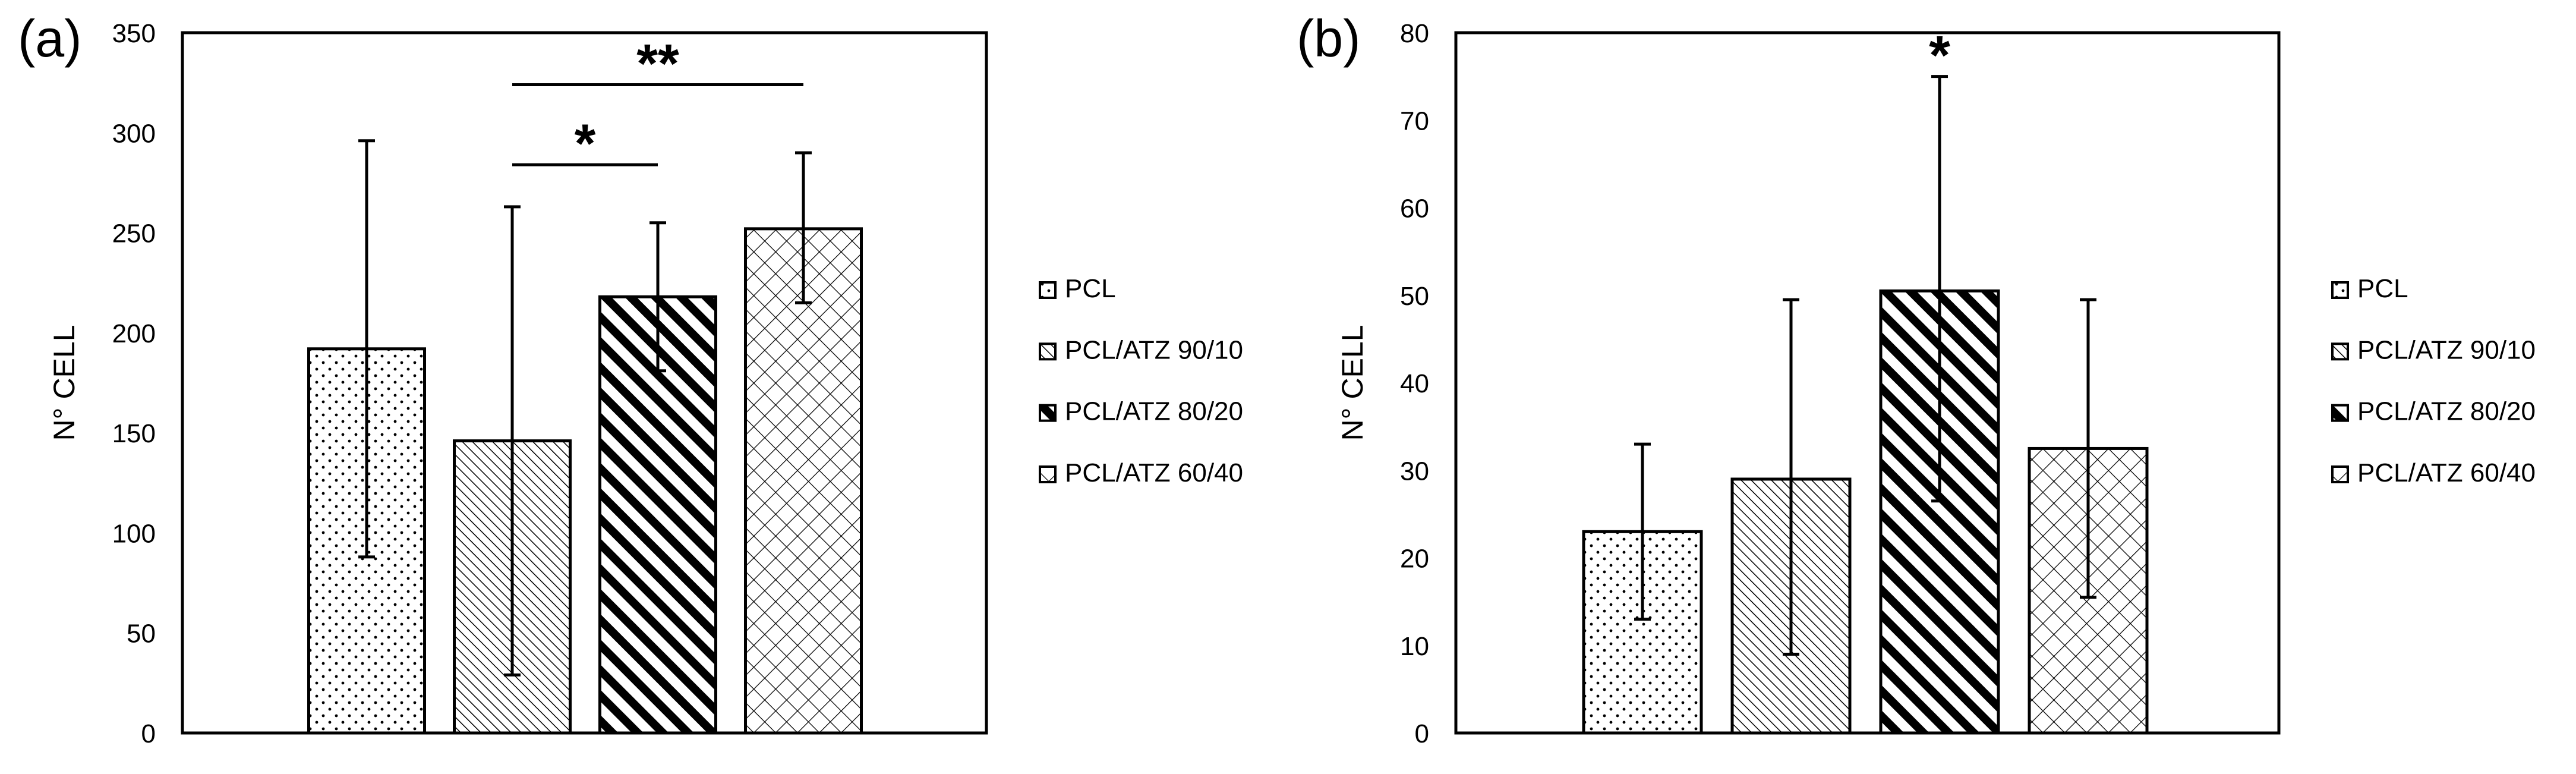 The height and width of the screenshot is (774, 2576). I want to click on panel-label: (a), so click(50, 38).